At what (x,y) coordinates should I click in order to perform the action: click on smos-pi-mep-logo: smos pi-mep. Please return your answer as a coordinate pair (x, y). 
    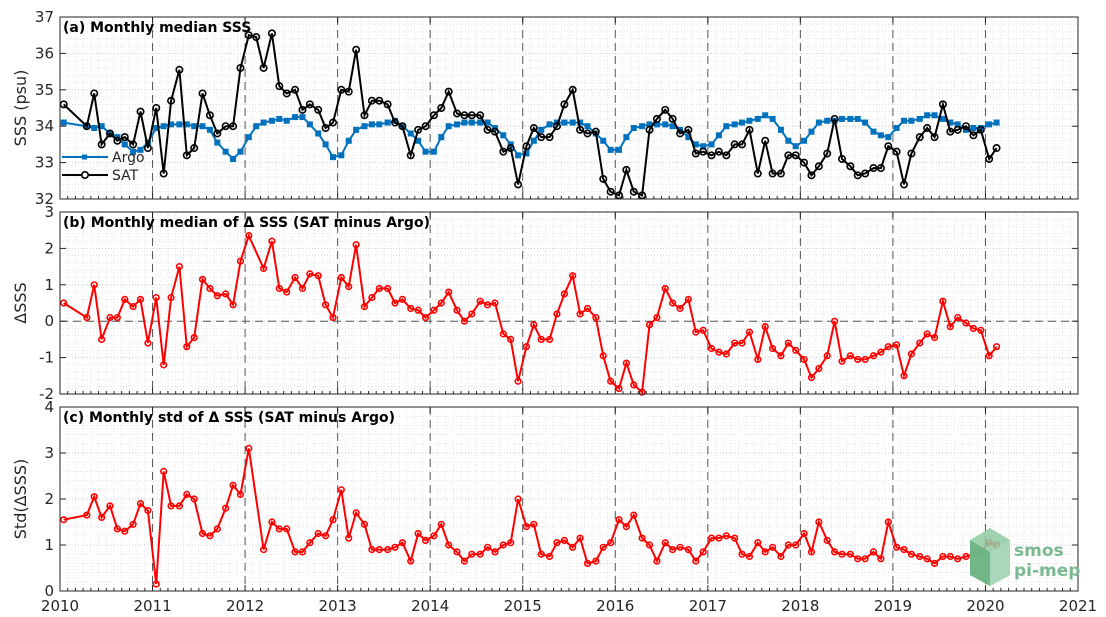
    Looking at the image, I should click on (1025, 557).